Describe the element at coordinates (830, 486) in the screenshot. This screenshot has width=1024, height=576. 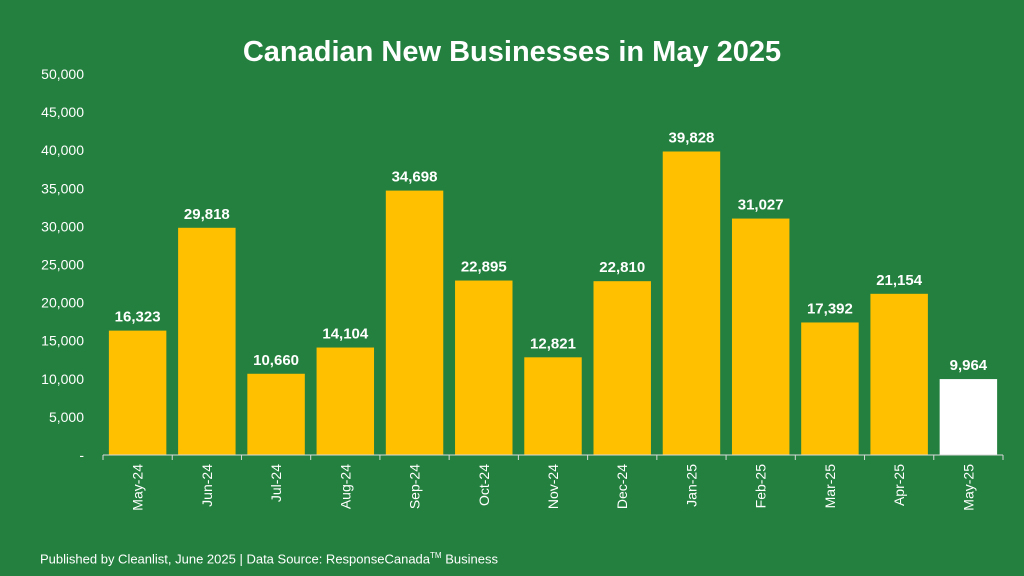
I see `x-tick-label: Mar-25` at that location.